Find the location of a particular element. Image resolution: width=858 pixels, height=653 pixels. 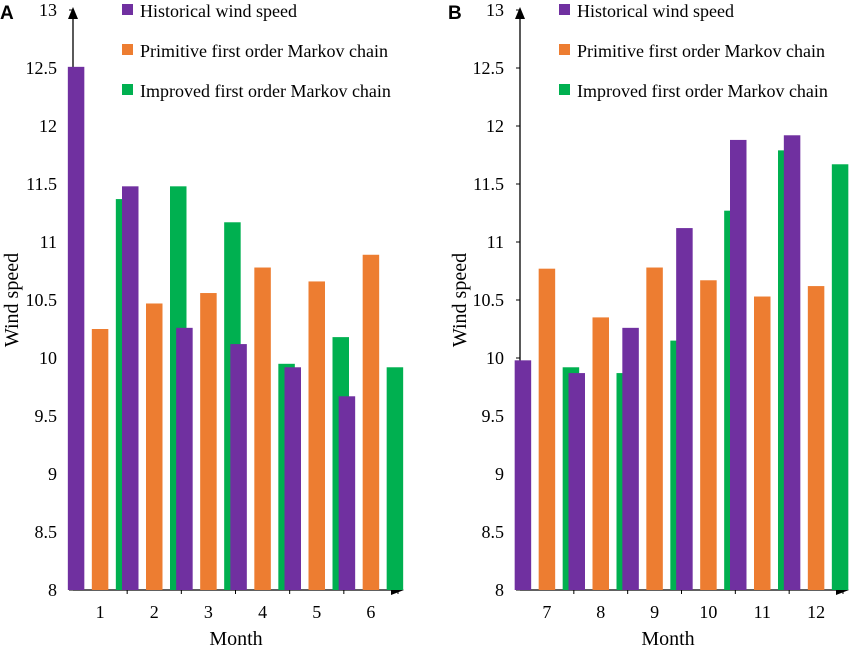

panel-a-x-tick-label: 6 is located at coordinates (370, 612).